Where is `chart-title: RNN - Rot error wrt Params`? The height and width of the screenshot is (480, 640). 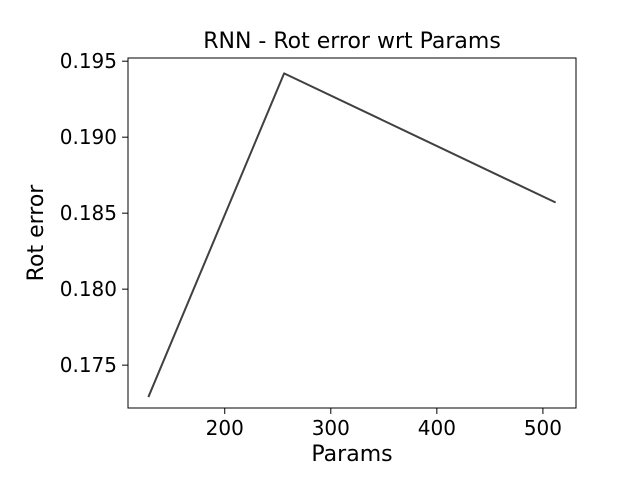
chart-title: RNN - Rot error wrt Params is located at coordinates (352, 41).